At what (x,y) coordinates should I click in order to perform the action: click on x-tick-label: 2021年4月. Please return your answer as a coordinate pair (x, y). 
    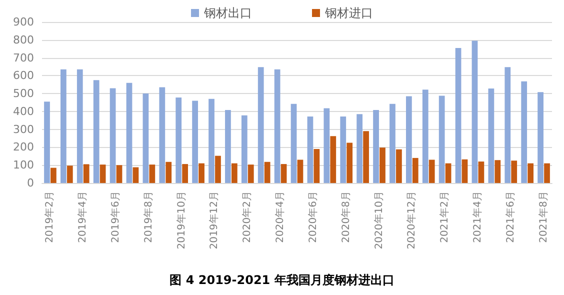
    Looking at the image, I should click on (477, 217).